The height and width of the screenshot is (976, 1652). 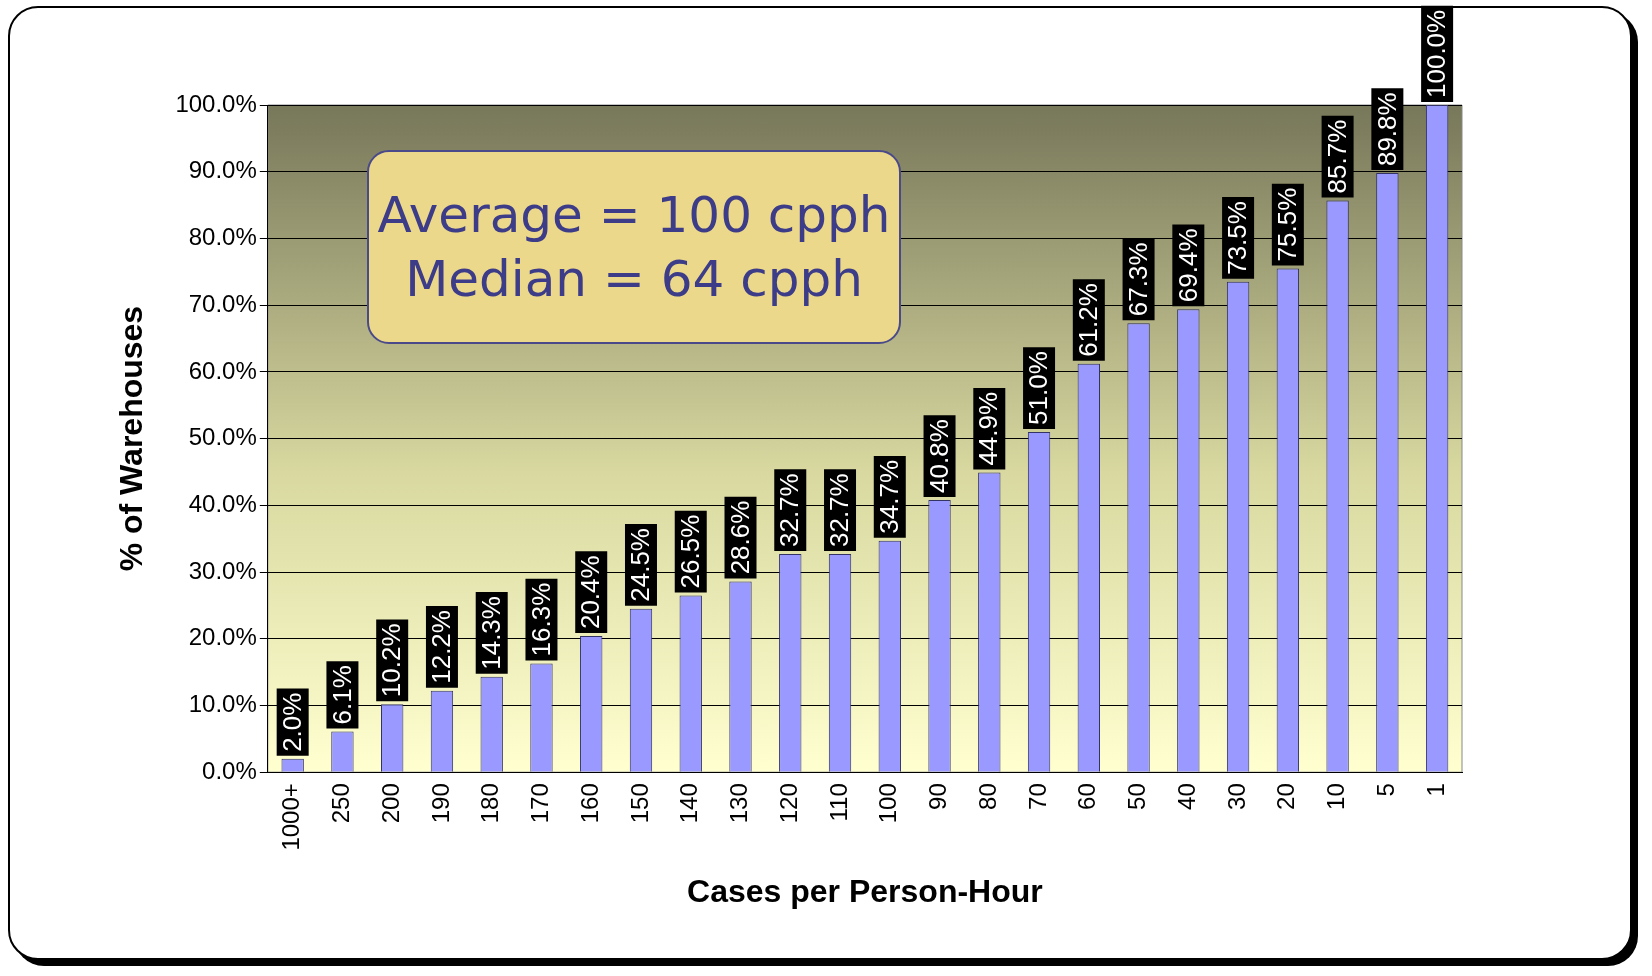 I want to click on data-label: 2.0%, so click(x=291, y=722).